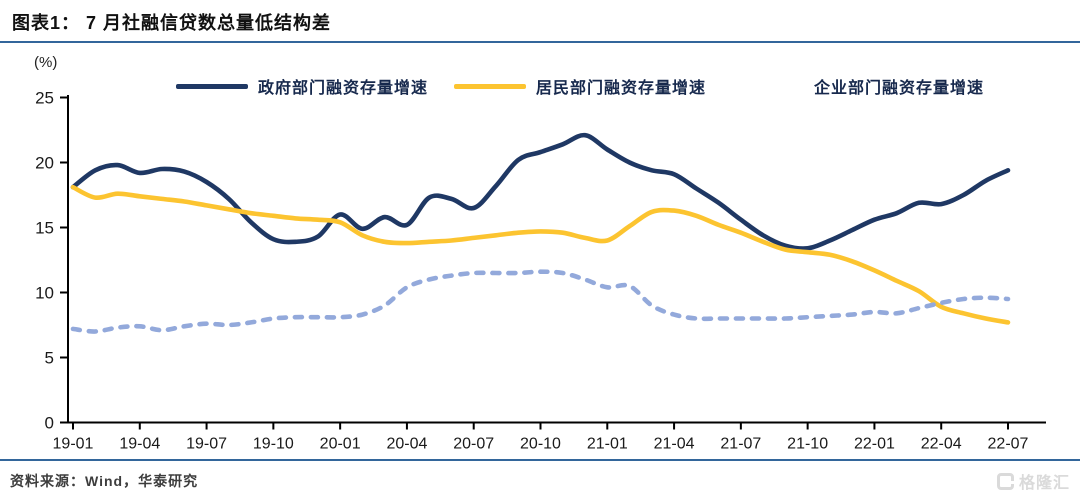 The height and width of the screenshot is (498, 1080). What do you see at coordinates (1044, 483) in the screenshot?
I see `gelonghui-logo-text: 格隆汇` at bounding box center [1044, 483].